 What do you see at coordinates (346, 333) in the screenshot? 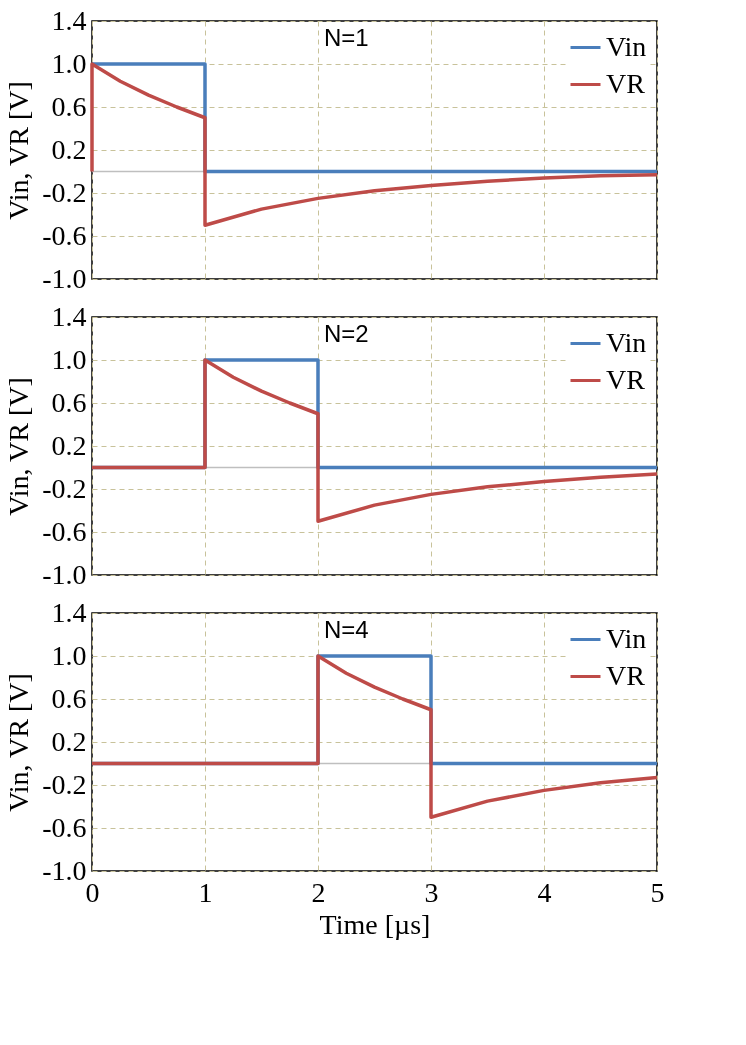
I see `chart-title: N=2` at bounding box center [346, 333].